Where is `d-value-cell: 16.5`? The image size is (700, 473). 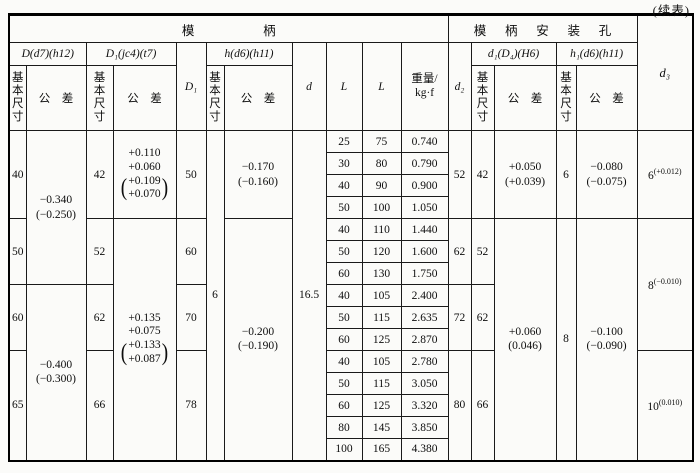
d-value-cell: 16.5 is located at coordinates (309, 295).